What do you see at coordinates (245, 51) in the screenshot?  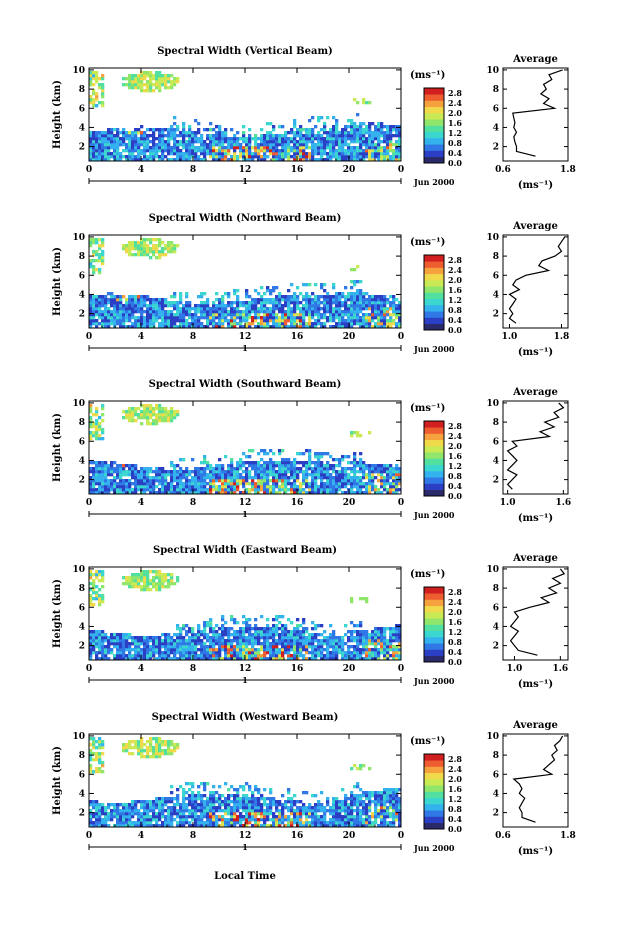 I see `chart-title: Spectral Width (Vertical Beam)` at bounding box center [245, 51].